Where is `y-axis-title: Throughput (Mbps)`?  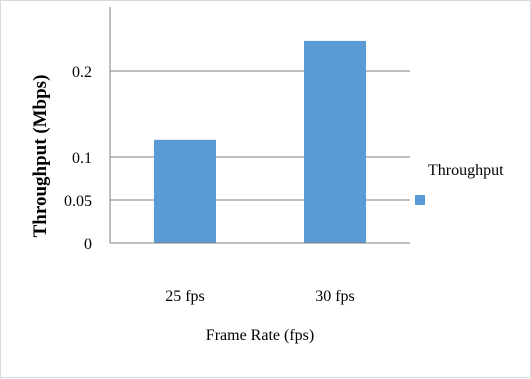 y-axis-title: Throughput (Mbps) is located at coordinates (40, 156).